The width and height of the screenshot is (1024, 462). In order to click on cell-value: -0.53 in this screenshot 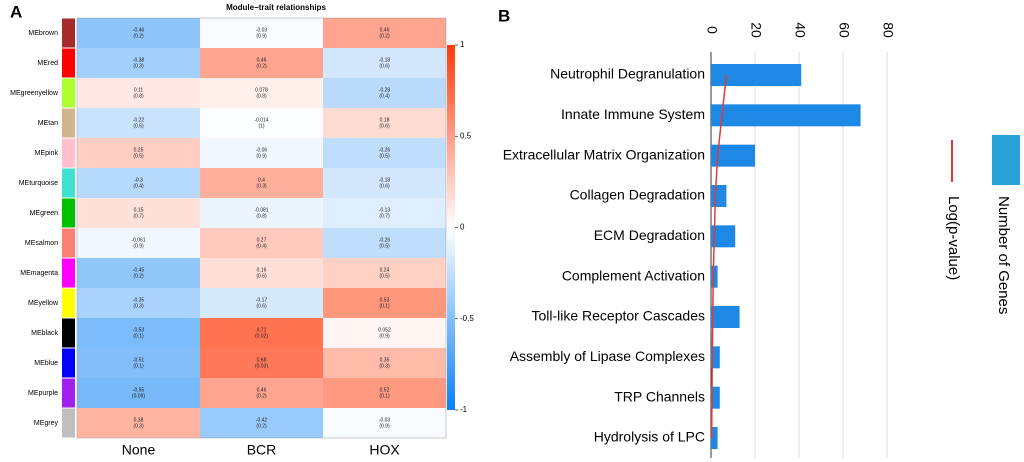, I will do `click(139, 330)`.